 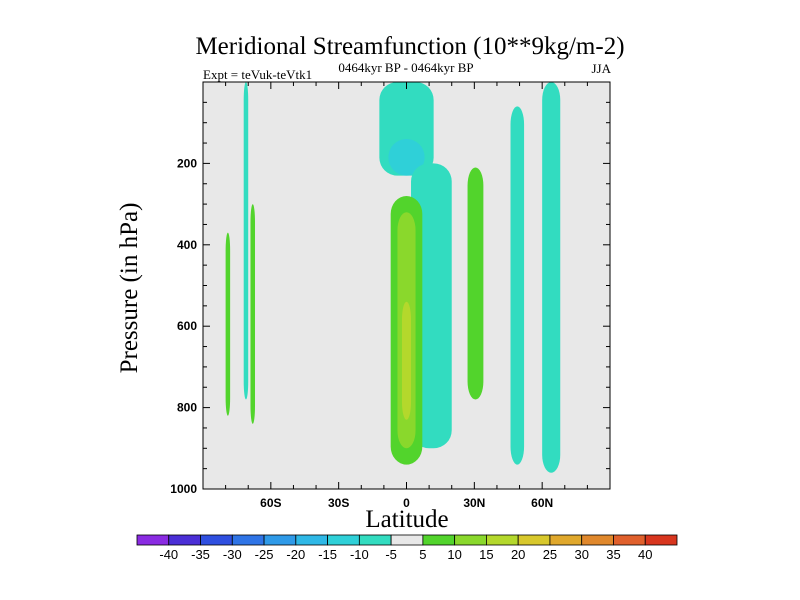 What do you see at coordinates (187, 163) in the screenshot?
I see `y-tick-label: 200` at bounding box center [187, 163].